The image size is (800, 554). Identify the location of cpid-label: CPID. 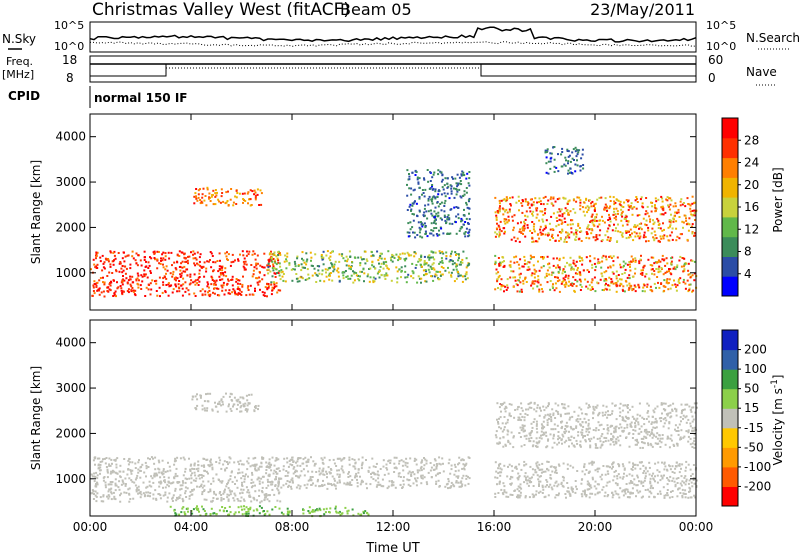
(24, 96).